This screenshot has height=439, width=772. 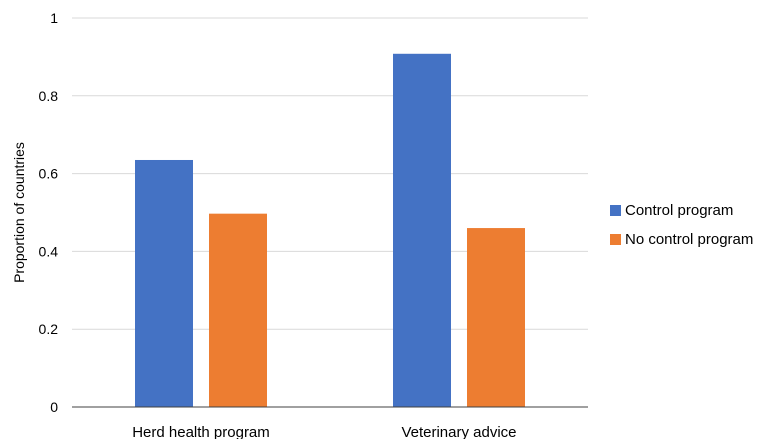 I want to click on y-tick-label: 0.6, so click(x=49, y=174).